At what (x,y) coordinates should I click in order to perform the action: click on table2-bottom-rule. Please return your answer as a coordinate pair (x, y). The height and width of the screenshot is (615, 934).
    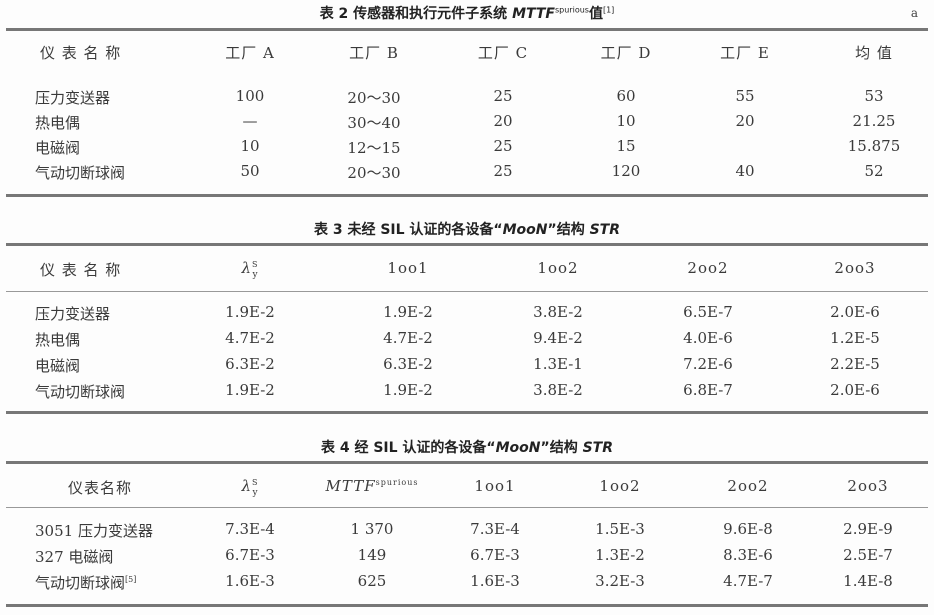
    Looking at the image, I should click on (467, 195).